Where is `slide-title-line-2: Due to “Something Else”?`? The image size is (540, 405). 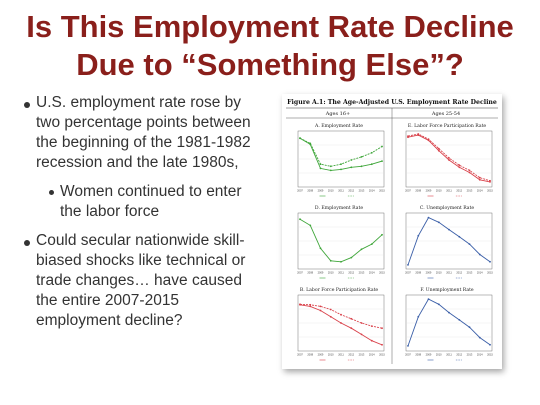 slide-title-line-2: Due to “Something Else”? is located at coordinates (270, 64).